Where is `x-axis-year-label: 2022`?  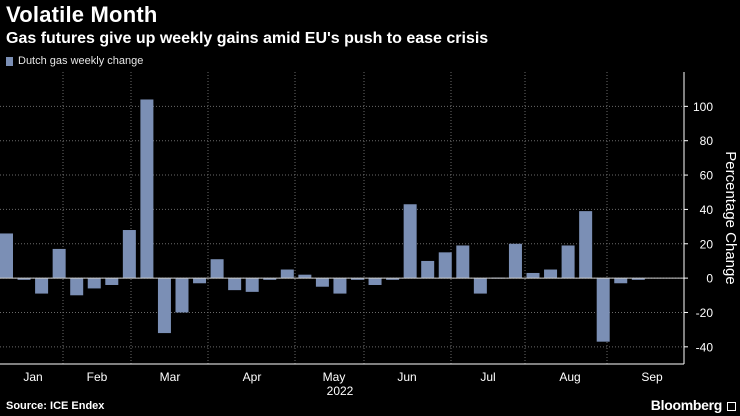 x-axis-year-label: 2022 is located at coordinates (340, 391).